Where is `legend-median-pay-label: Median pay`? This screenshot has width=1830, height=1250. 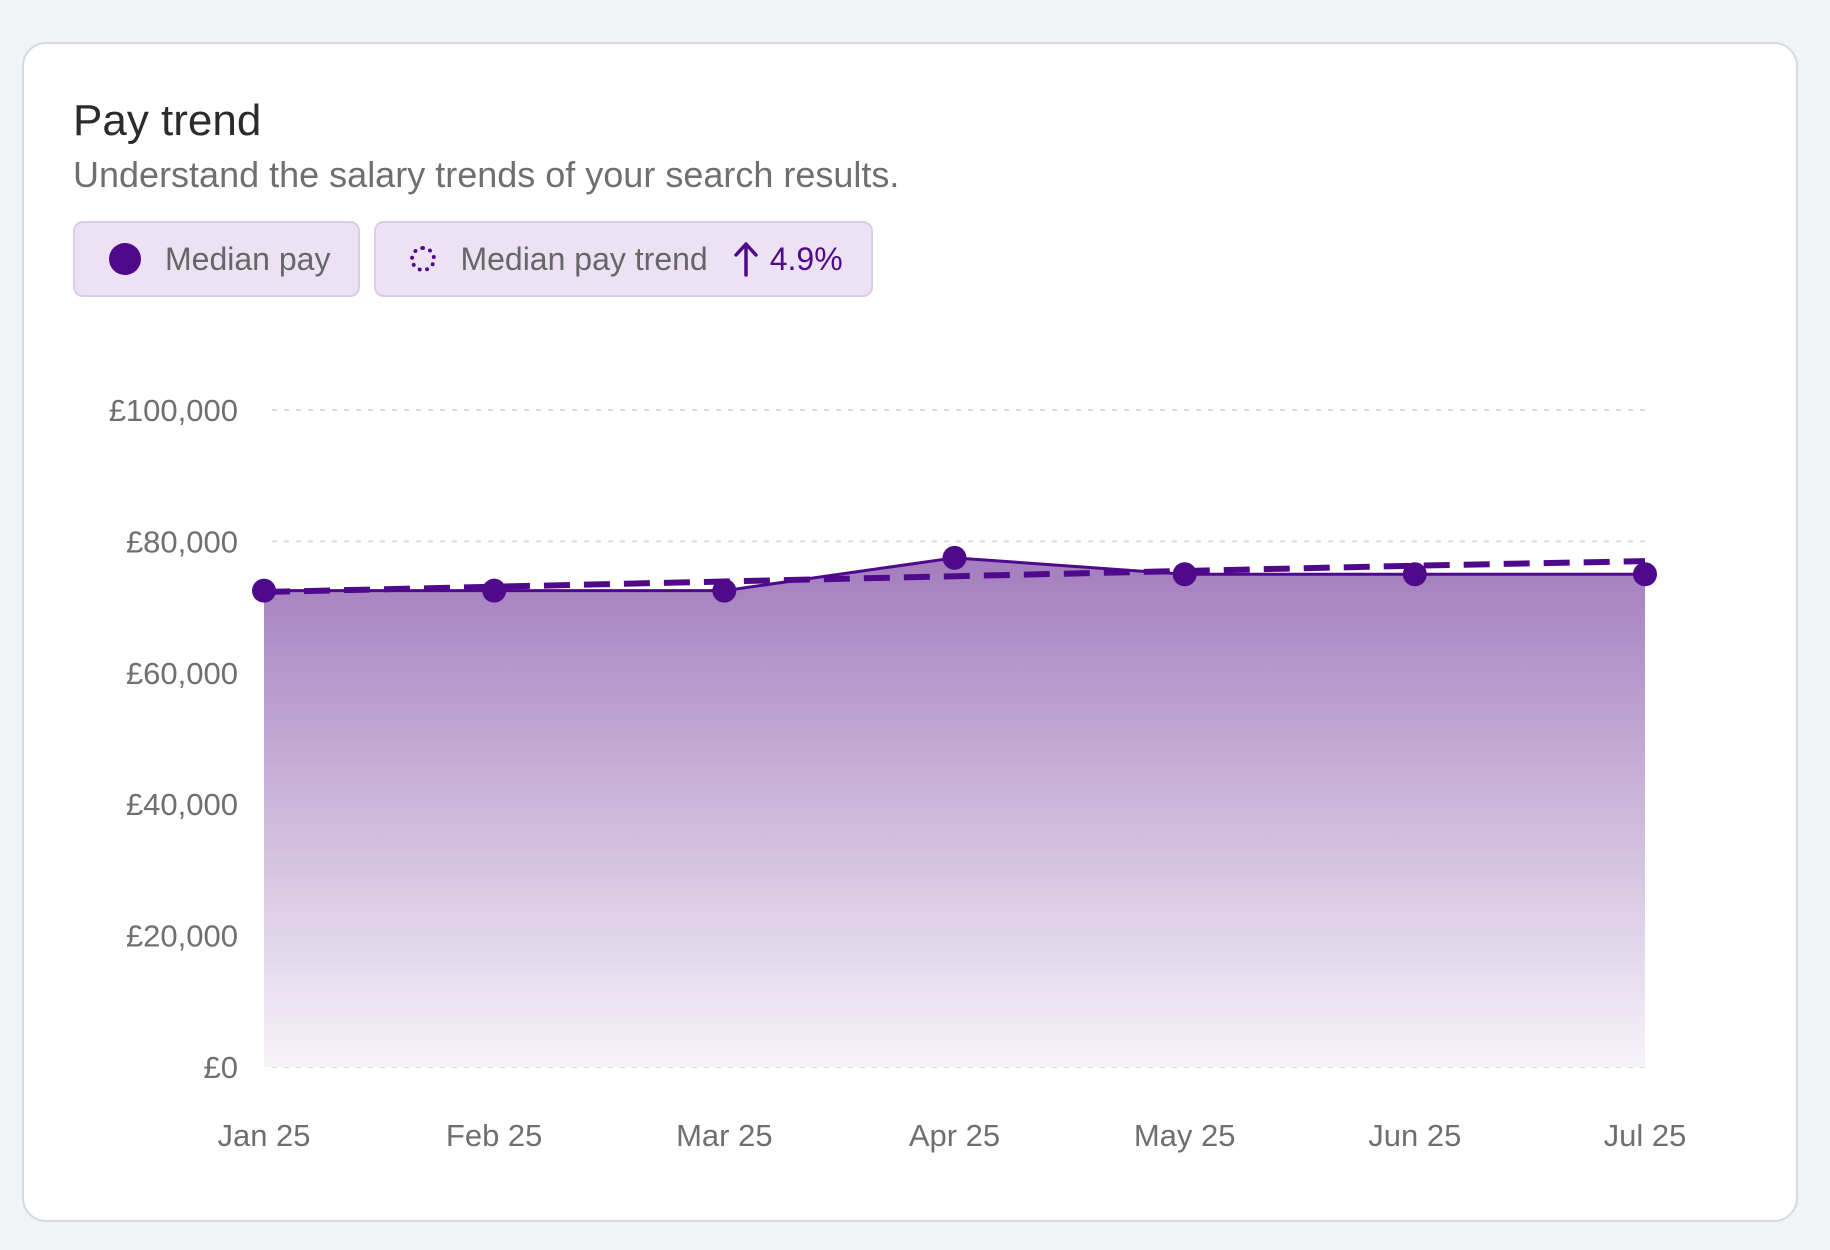 legend-median-pay-label: Median pay is located at coordinates (248, 258).